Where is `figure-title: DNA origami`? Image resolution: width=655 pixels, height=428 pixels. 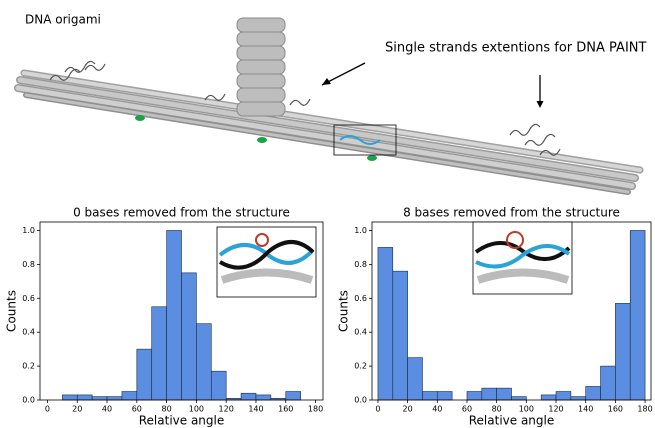 figure-title: DNA origami is located at coordinates (63, 20).